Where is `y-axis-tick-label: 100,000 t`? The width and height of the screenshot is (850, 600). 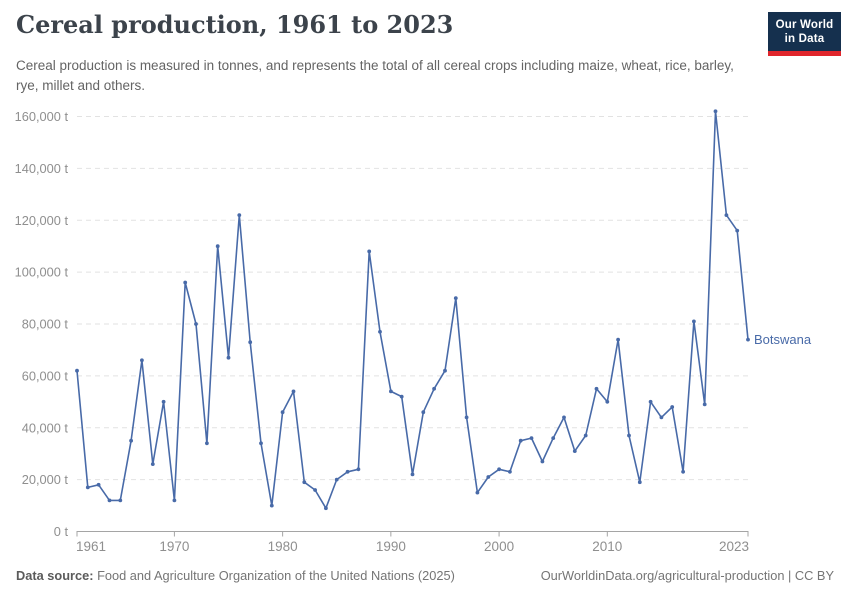 y-axis-tick-label: 100,000 t is located at coordinates (42, 272).